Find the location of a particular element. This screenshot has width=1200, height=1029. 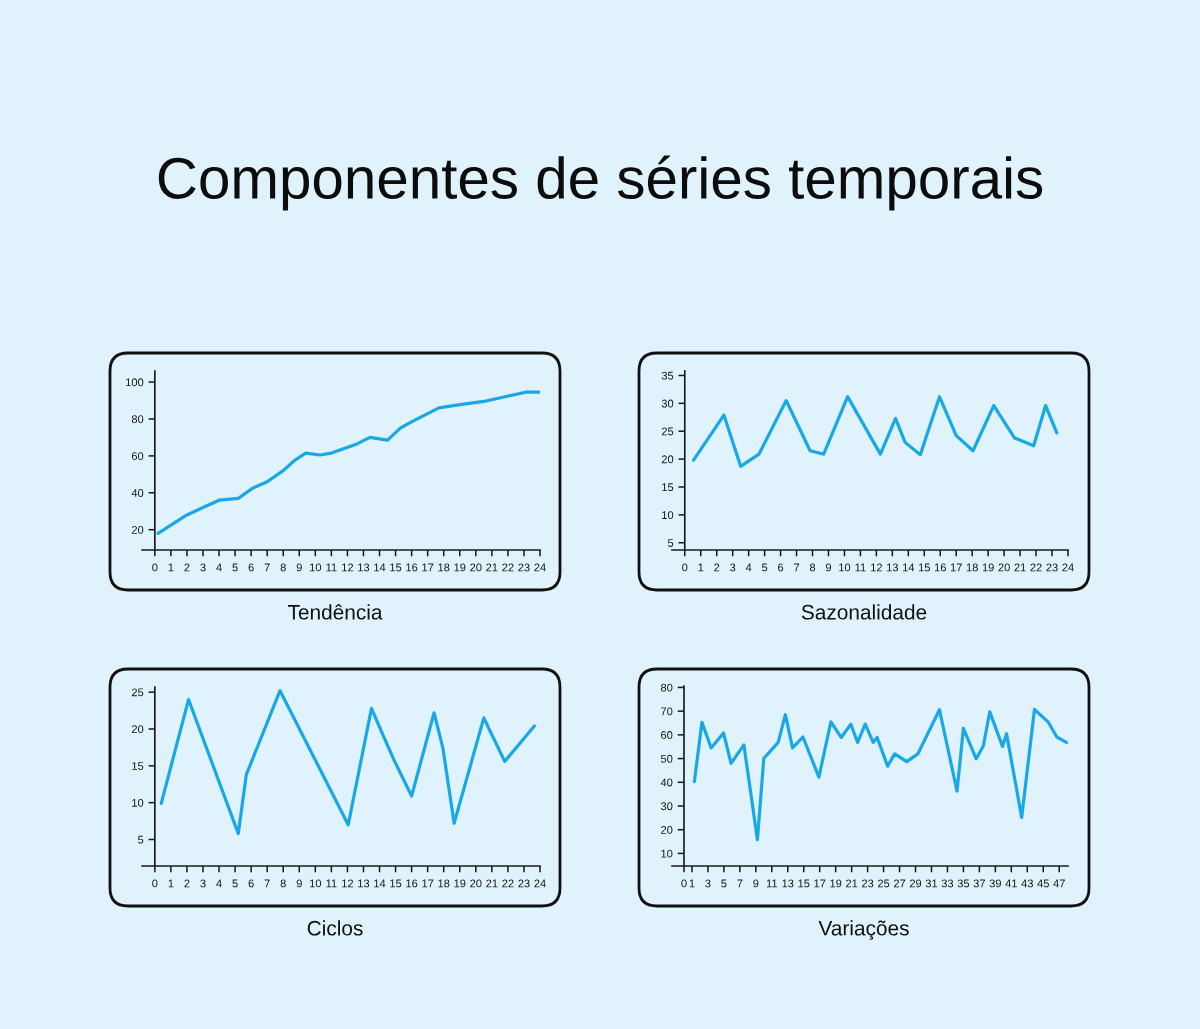

x-tick-label: 11 is located at coordinates (860, 567).